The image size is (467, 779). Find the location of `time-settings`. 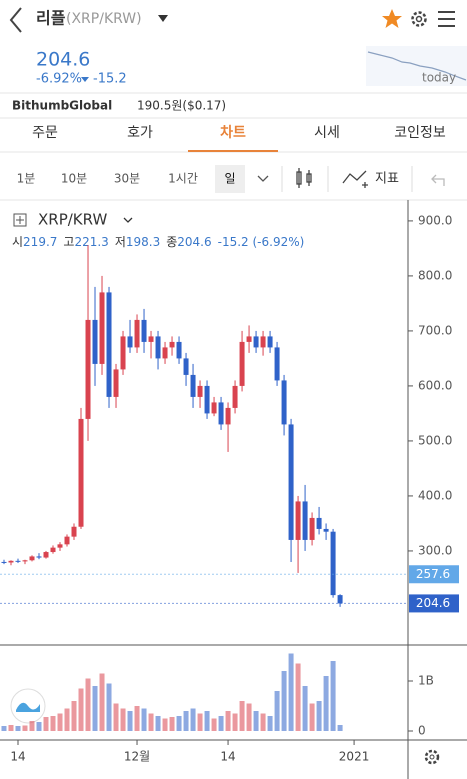

time-settings is located at coordinates (432, 757).